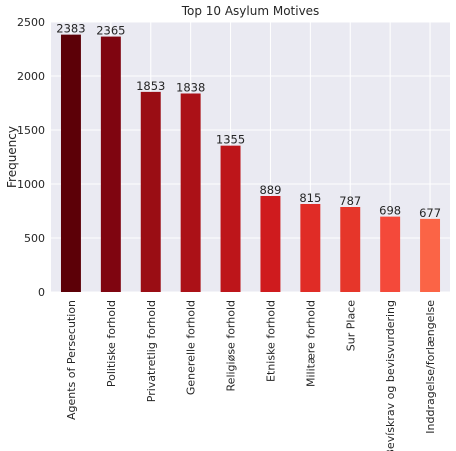  I want to click on x-tick-label: Politiske forhold, so click(111, 343).